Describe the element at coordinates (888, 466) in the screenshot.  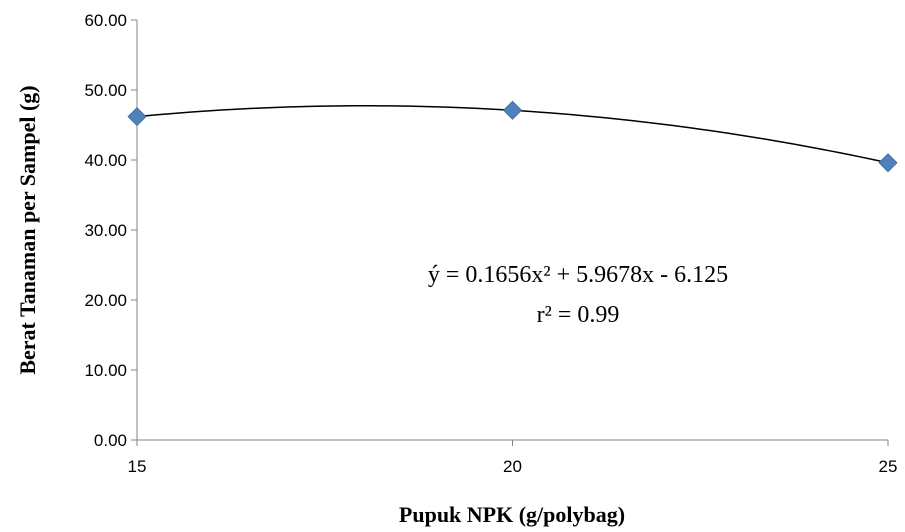
I see `x-tick-label: 25` at that location.